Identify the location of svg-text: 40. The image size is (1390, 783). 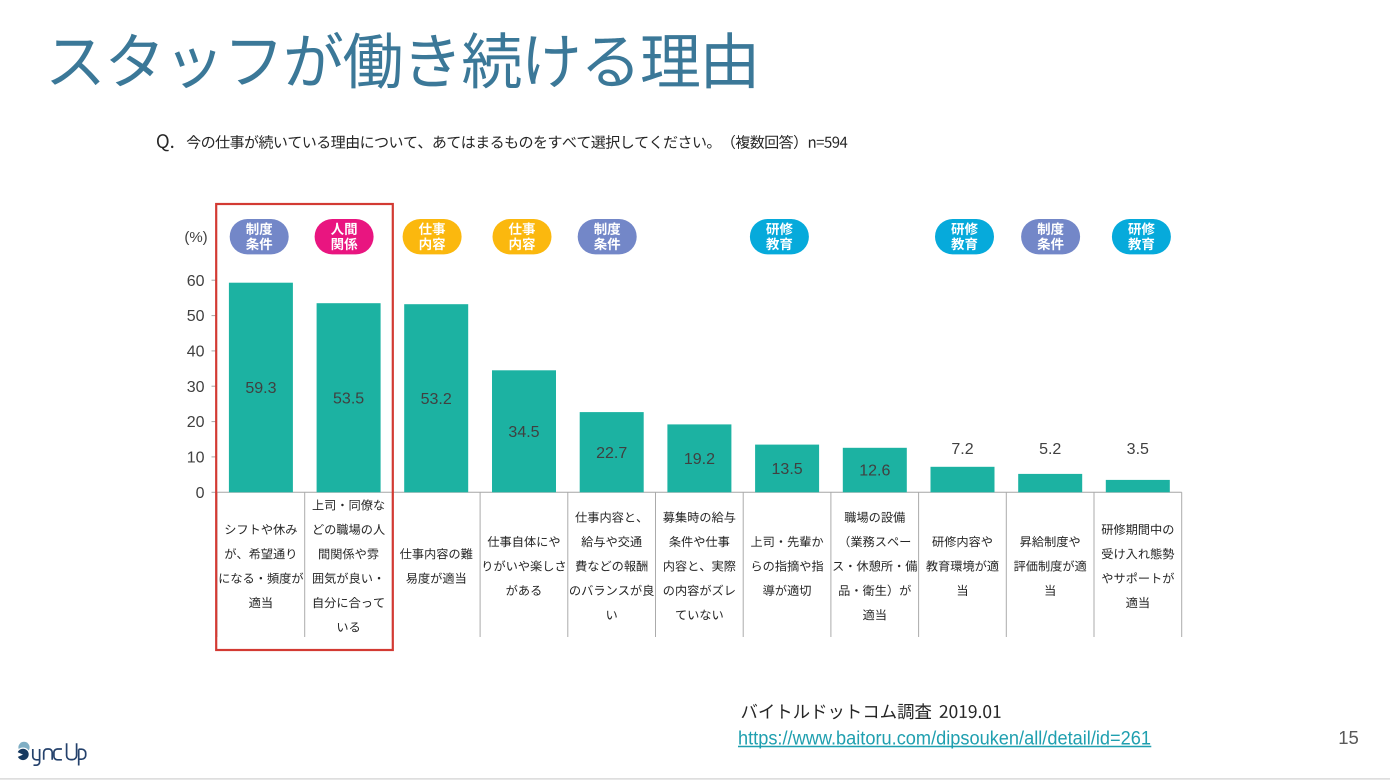
(196, 352).